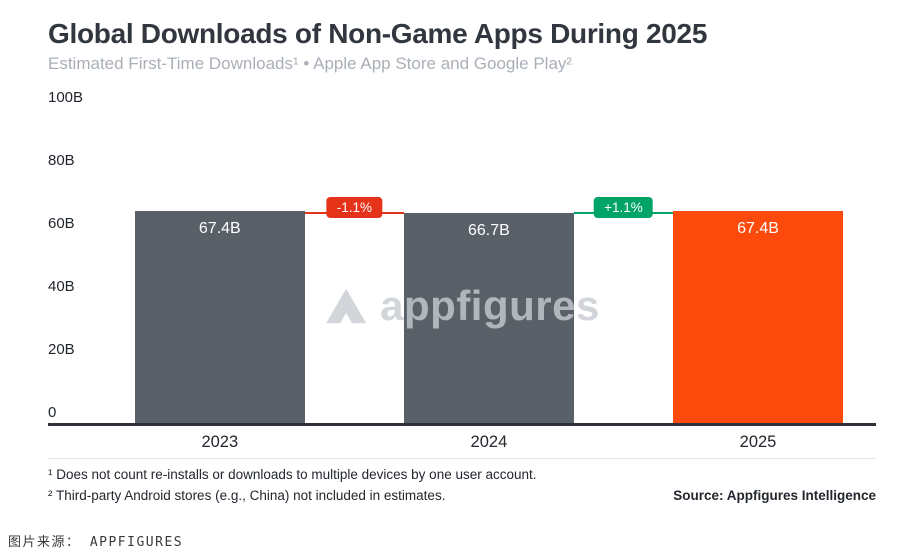 The width and height of the screenshot is (924, 558). I want to click on bar-value-label-2023: 67.4B, so click(219, 228).